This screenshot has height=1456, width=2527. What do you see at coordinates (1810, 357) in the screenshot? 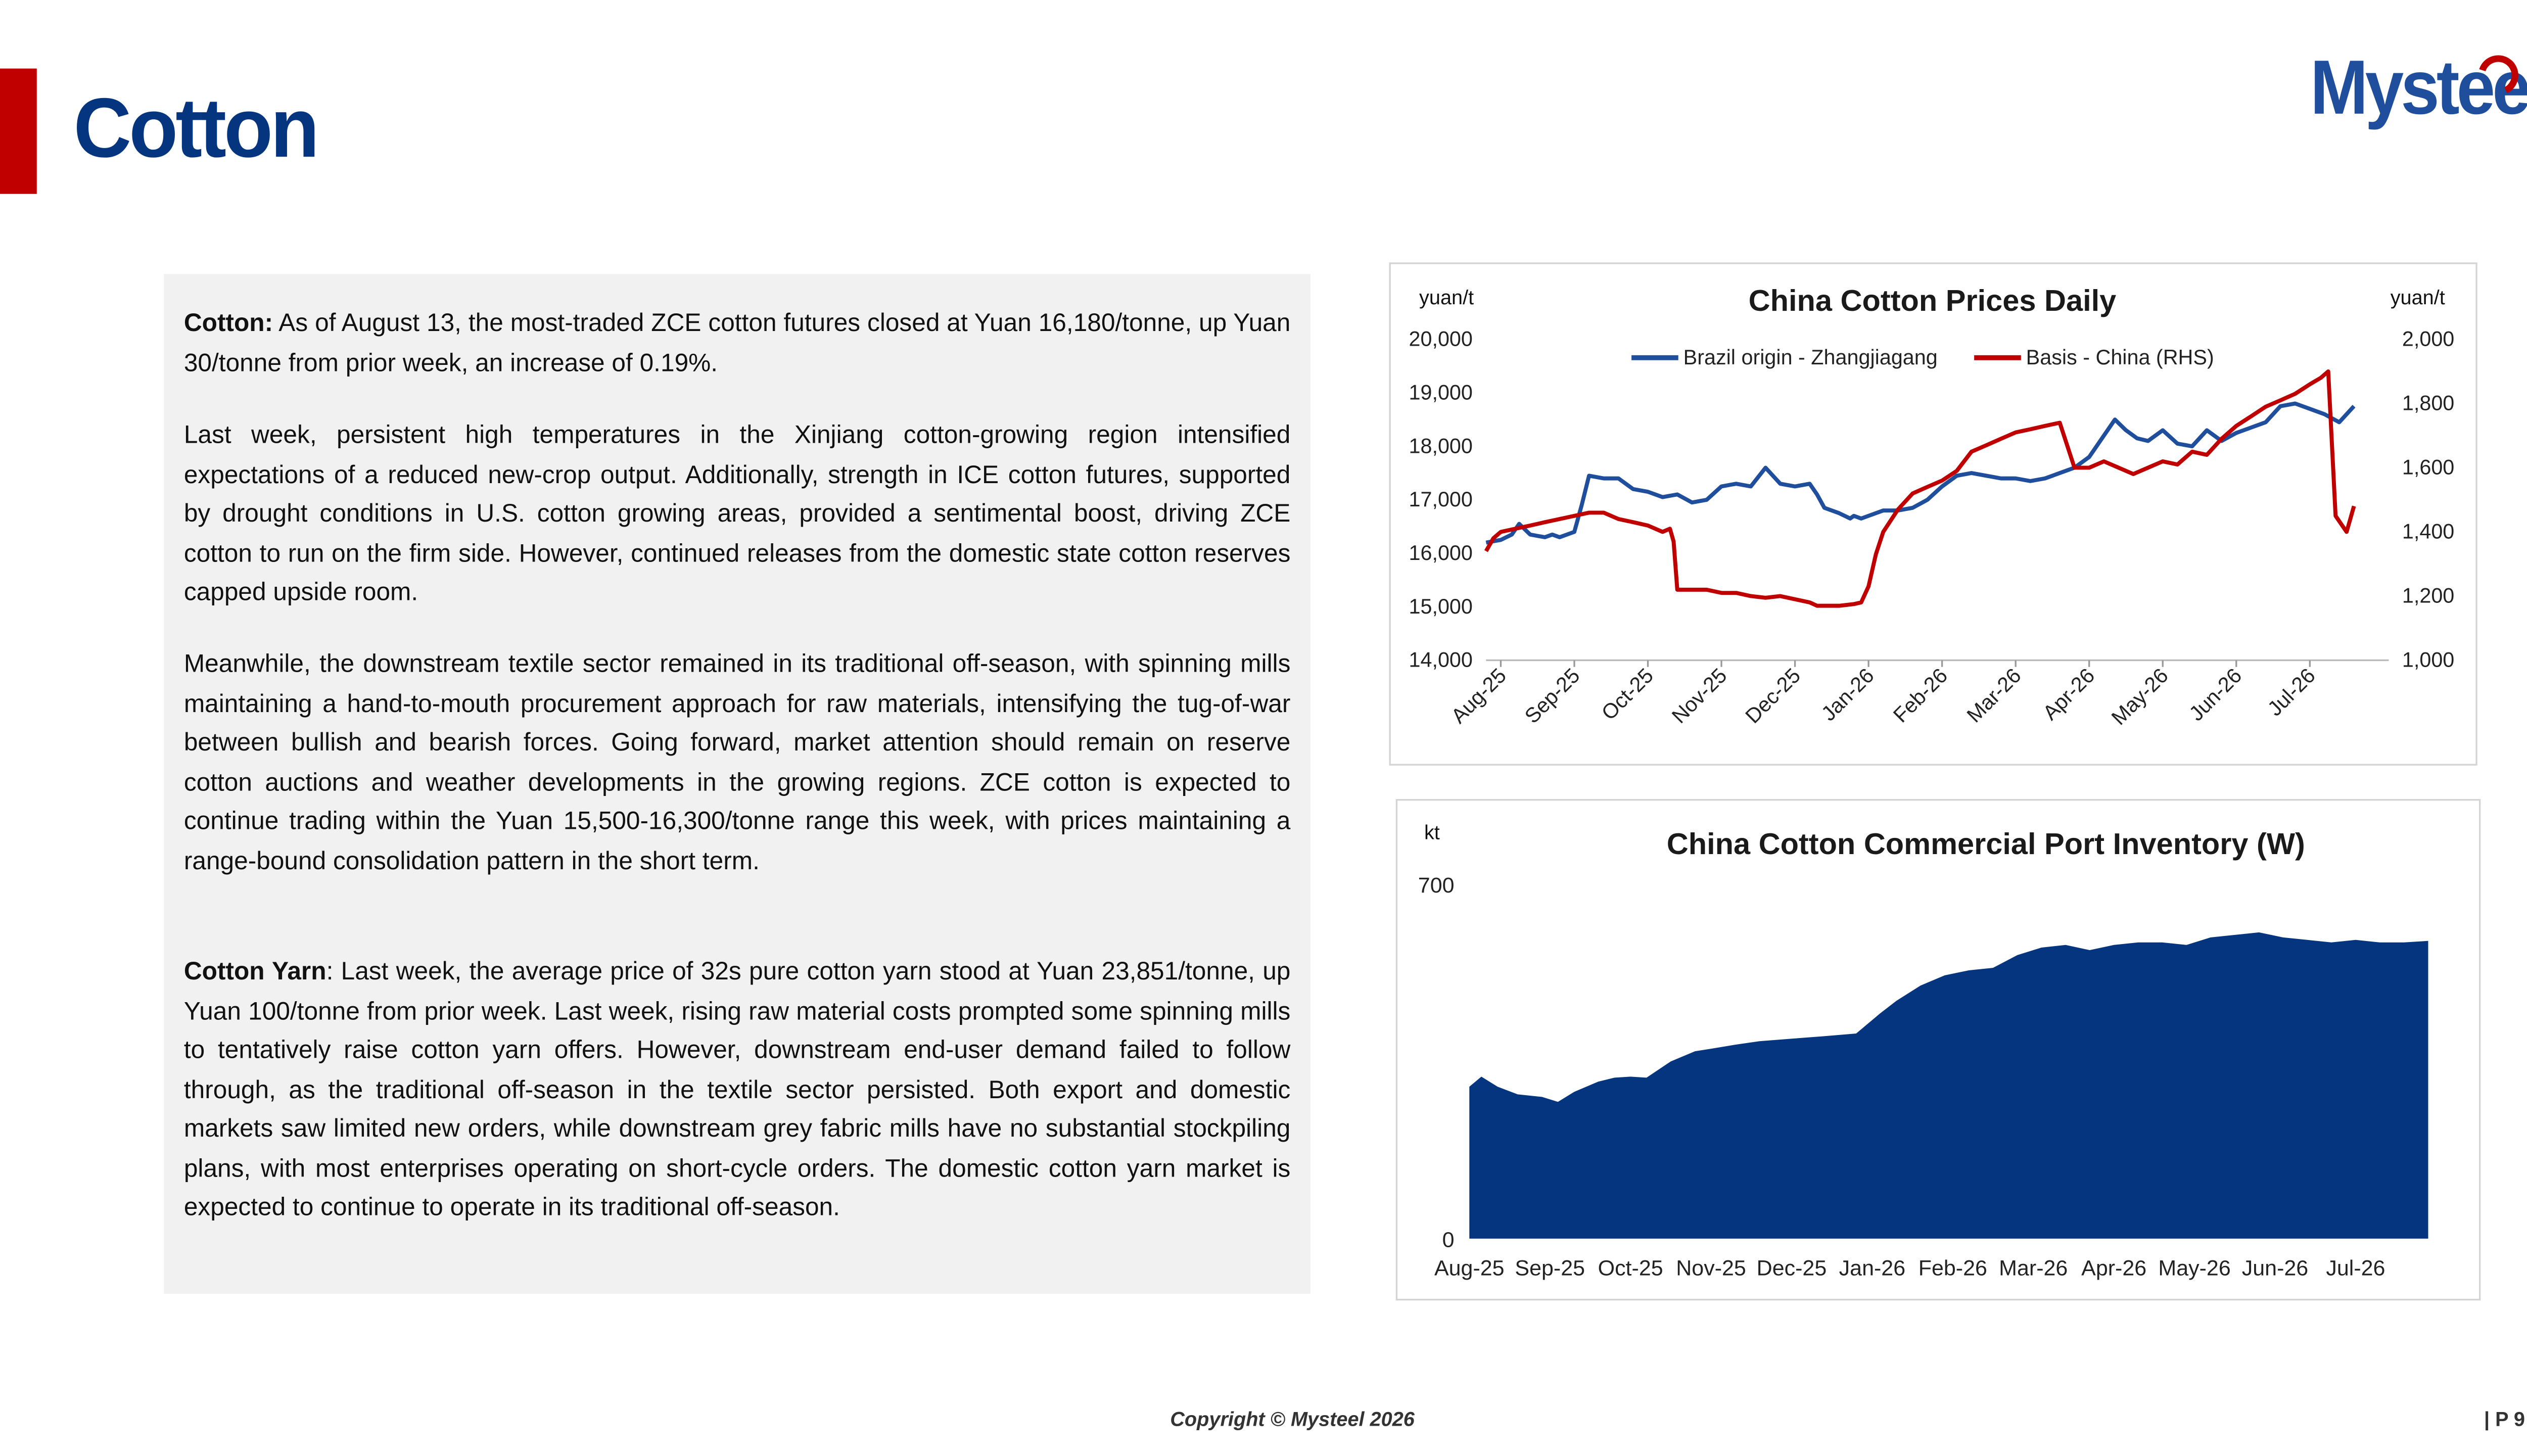
I see `legend-label-brazil: Brazil origin - Zhangjiagang` at bounding box center [1810, 357].